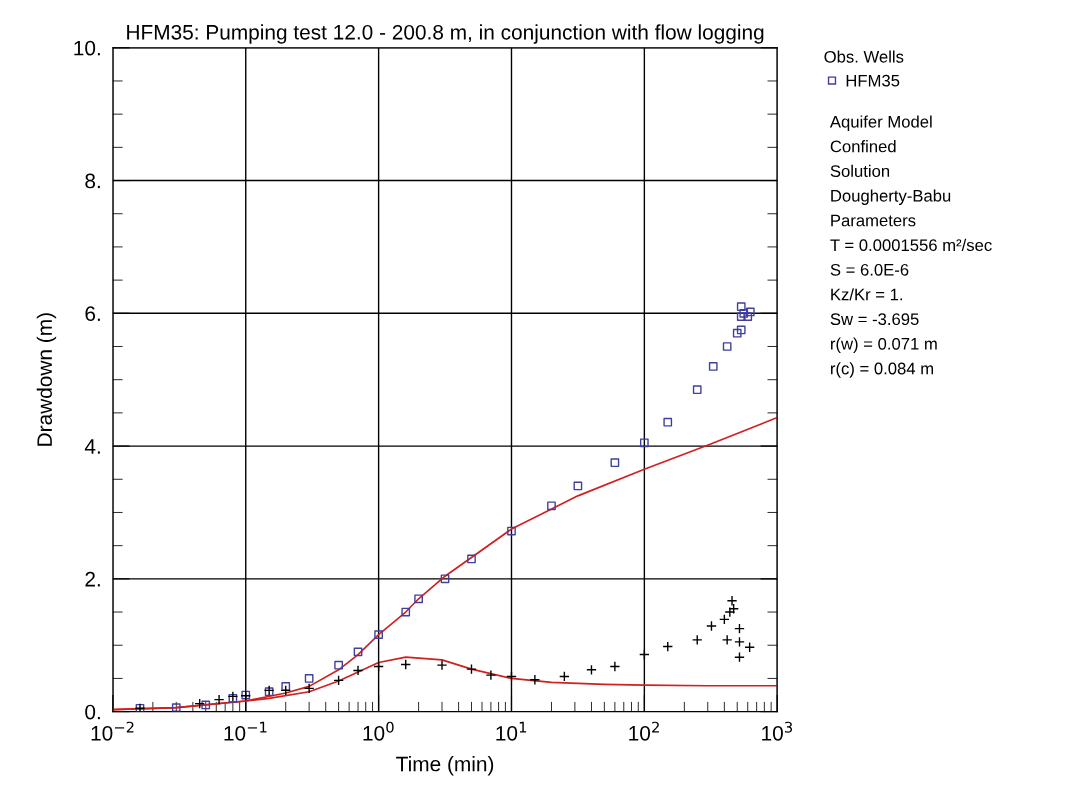  Describe the element at coordinates (92, 579) in the screenshot. I see `y-tick-label: 2.` at that location.